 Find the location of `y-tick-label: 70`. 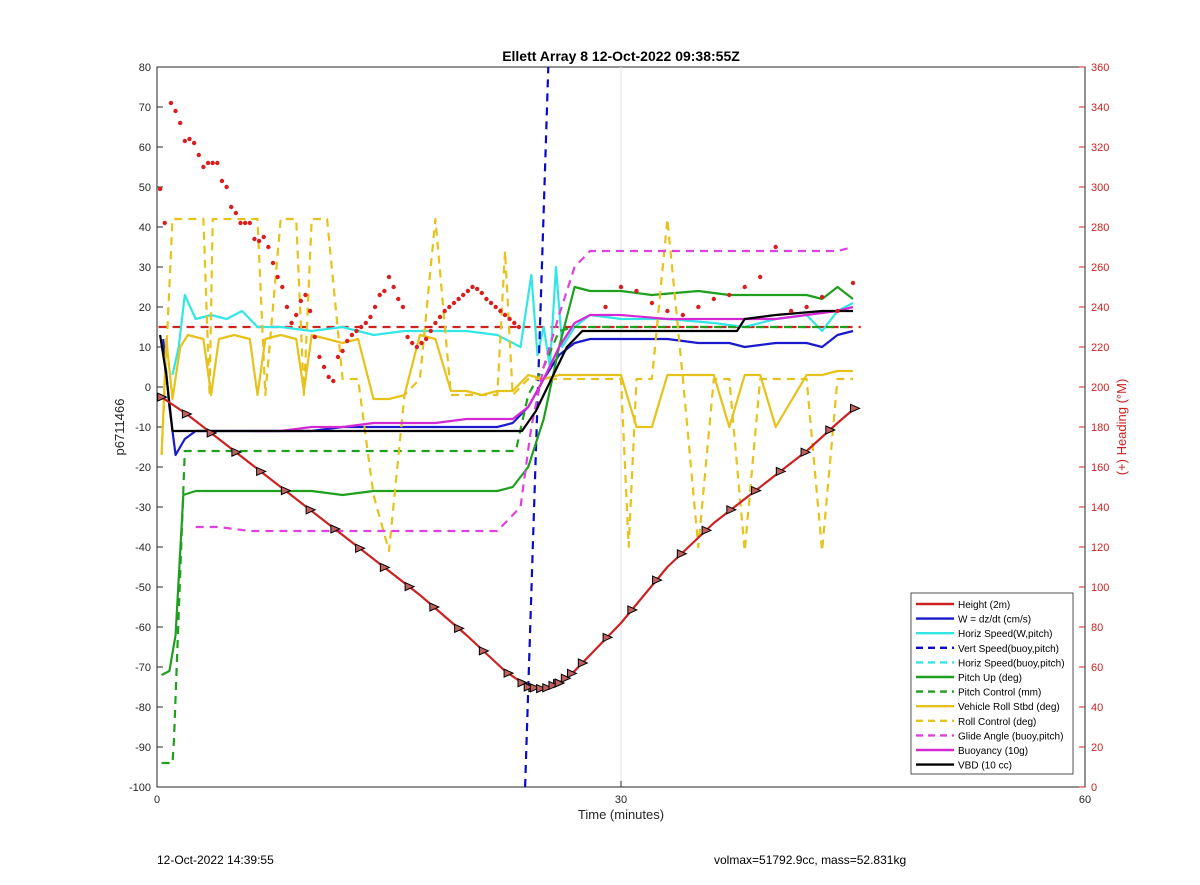

y-tick-label: 70 is located at coordinates (145, 108).